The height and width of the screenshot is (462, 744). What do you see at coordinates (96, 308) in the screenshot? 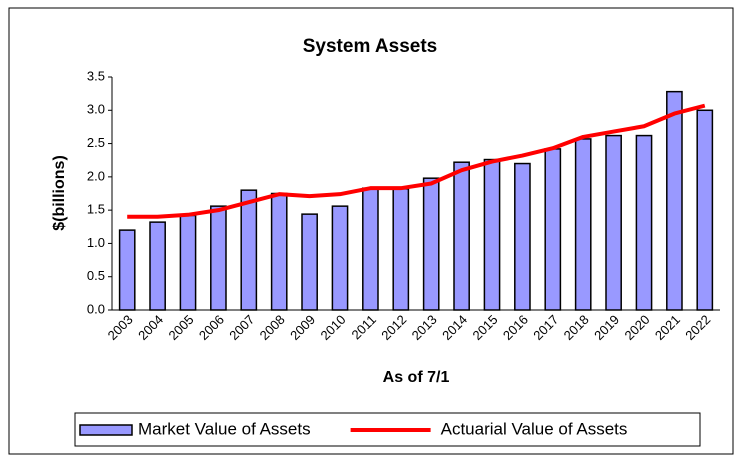
I see `y-tick-label: 0.0` at bounding box center [96, 308].